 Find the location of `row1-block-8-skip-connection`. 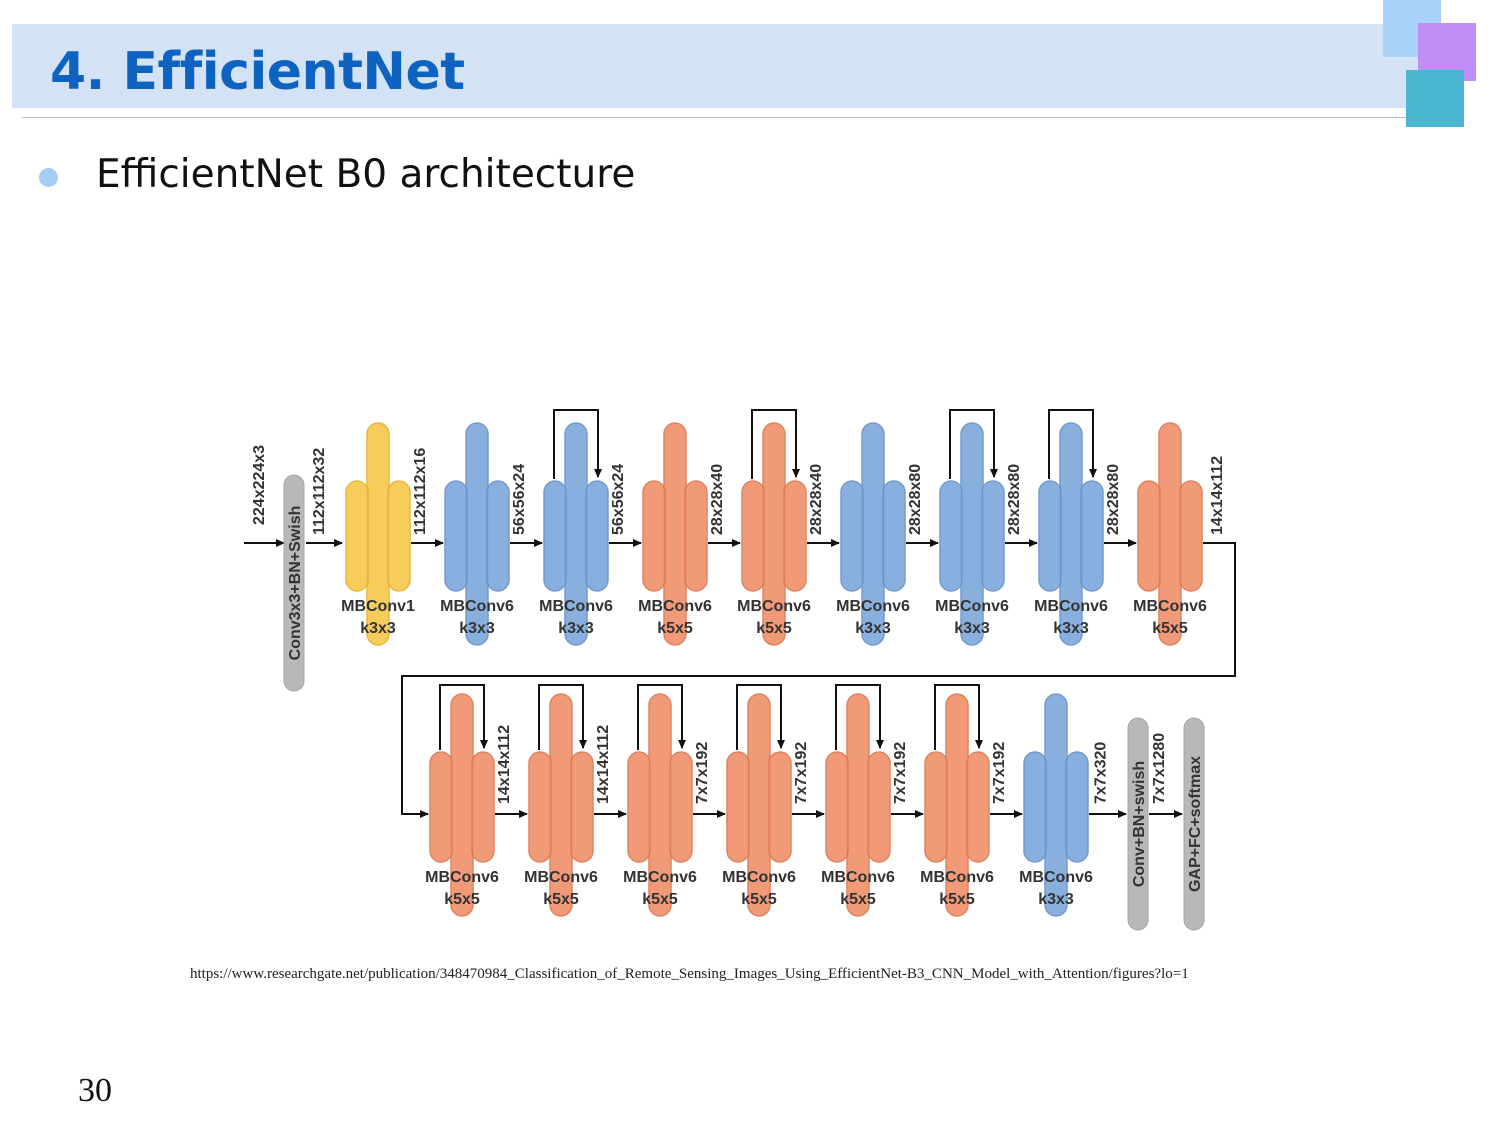

row1-block-8-skip-connection is located at coordinates (1072, 444).